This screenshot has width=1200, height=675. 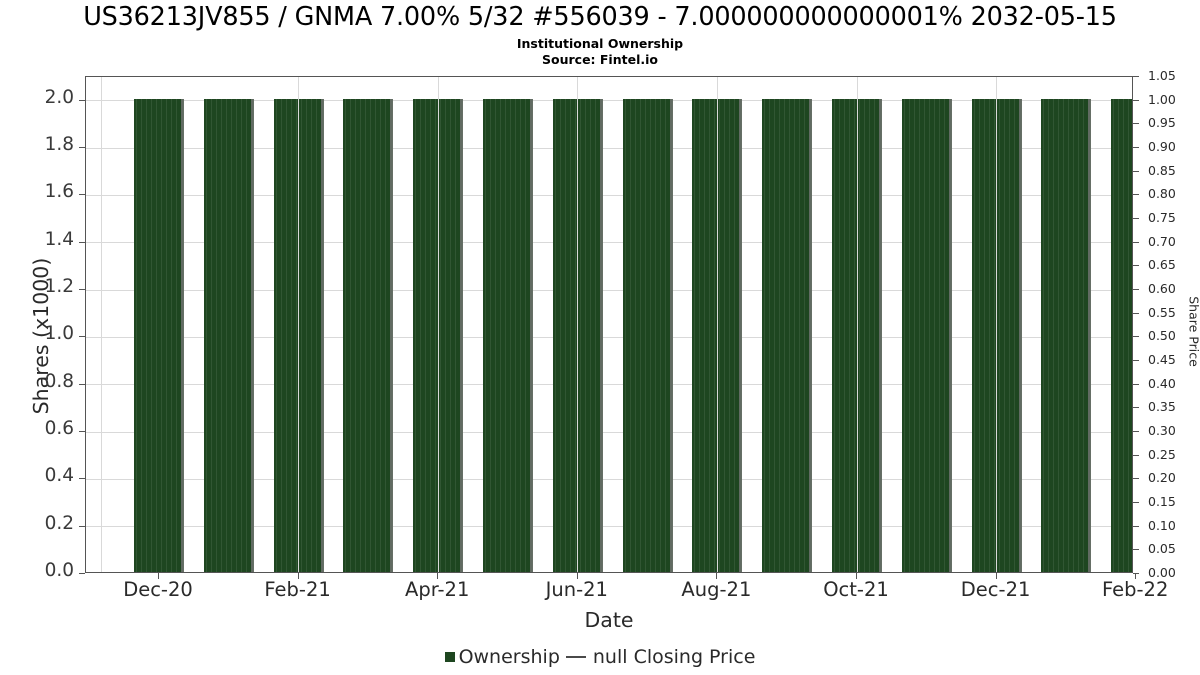 What do you see at coordinates (1135, 589) in the screenshot?
I see `x-axis-tick-label: Feb-22` at bounding box center [1135, 589].